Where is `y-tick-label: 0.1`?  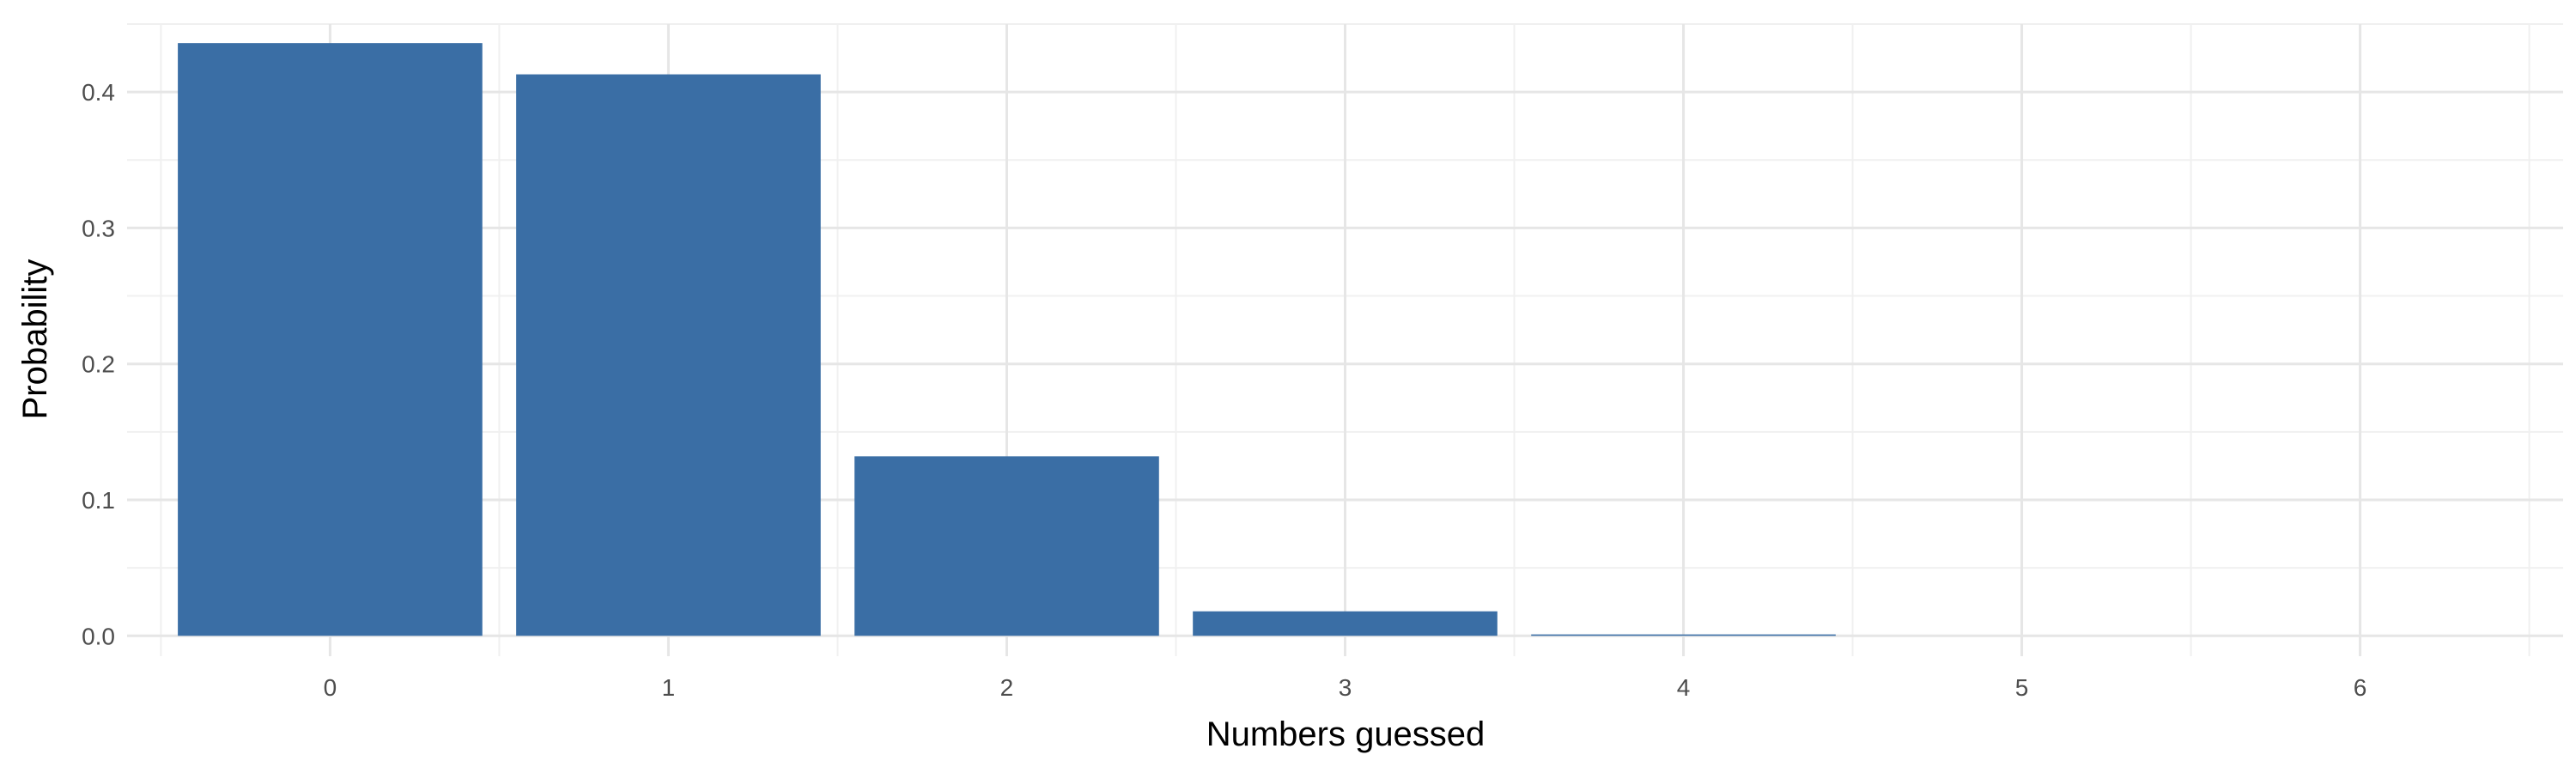
y-tick-label: 0.1 is located at coordinates (98, 500).